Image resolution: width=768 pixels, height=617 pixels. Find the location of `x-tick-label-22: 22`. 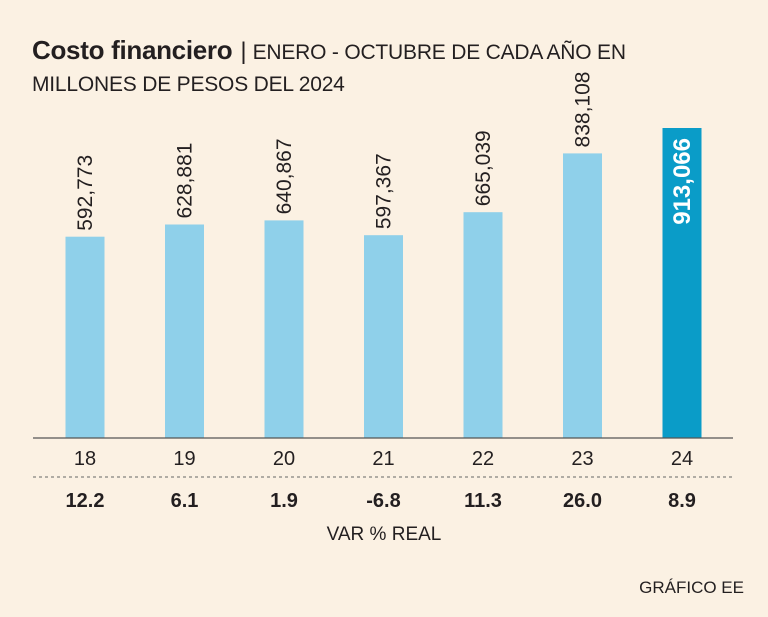

x-tick-label-22: 22 is located at coordinates (483, 459).